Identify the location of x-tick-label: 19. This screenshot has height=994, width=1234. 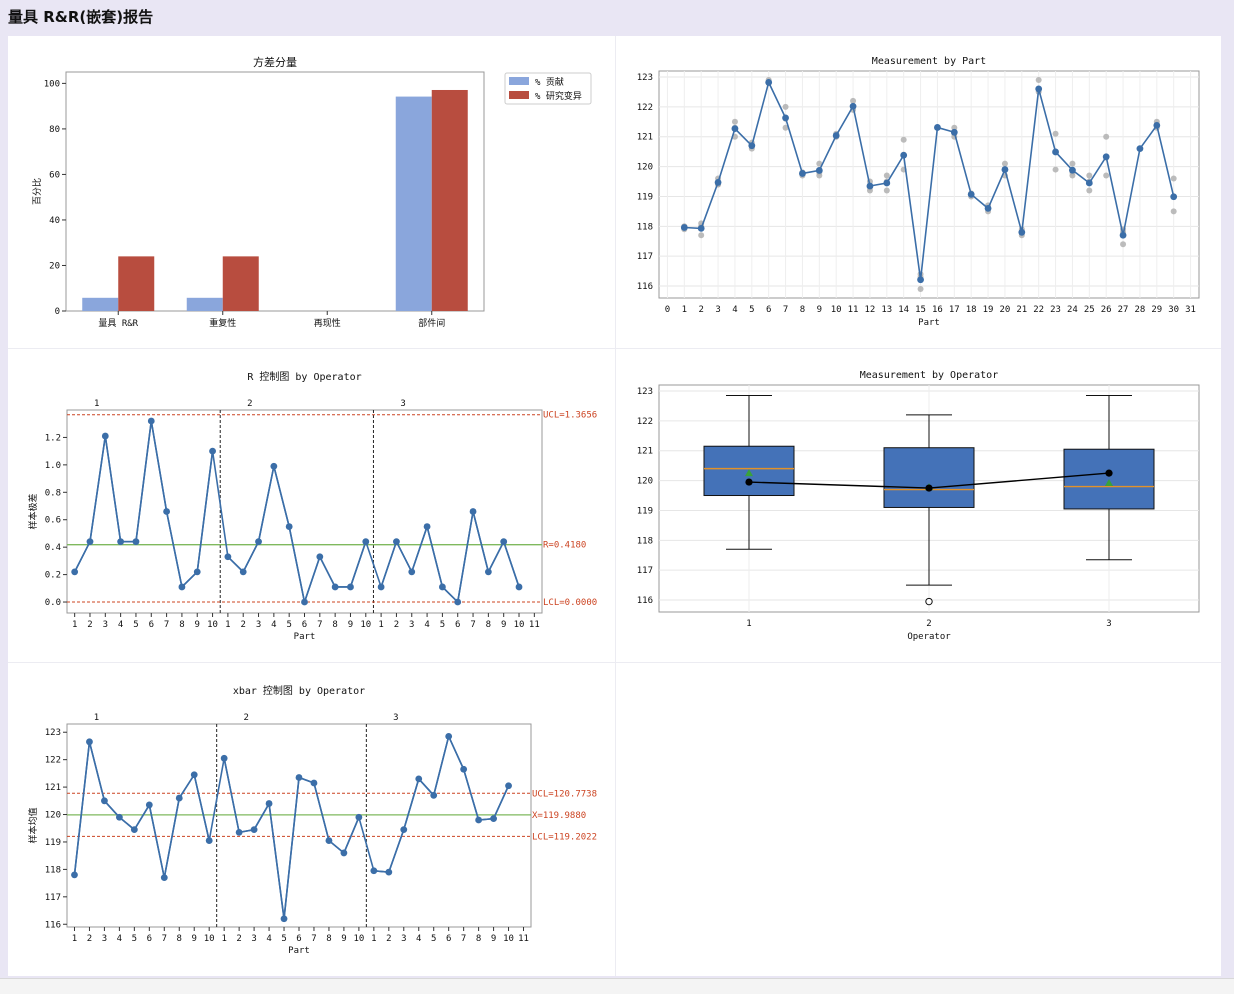
(988, 310).